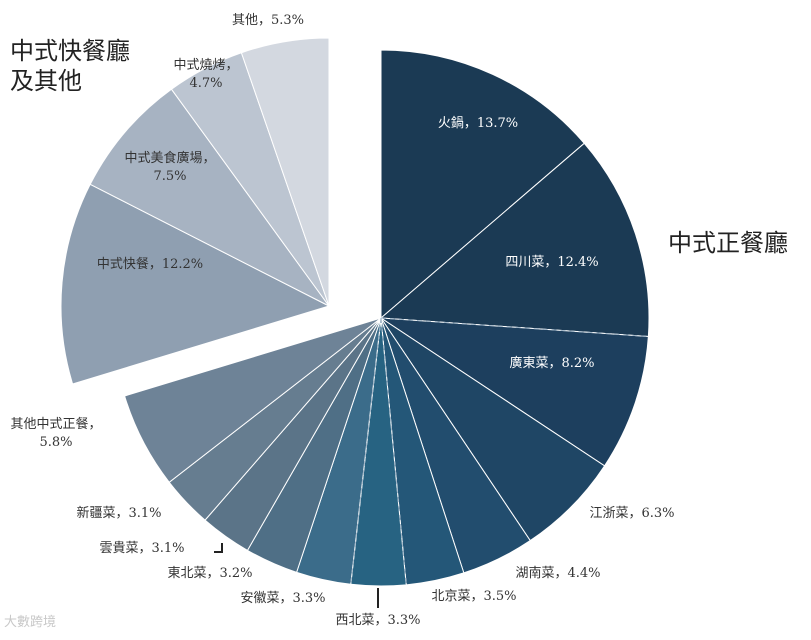 The height and width of the screenshot is (640, 811). What do you see at coordinates (473, 596) in the screenshot?
I see `slice-label-5: 北京菜，3.5%` at bounding box center [473, 596].